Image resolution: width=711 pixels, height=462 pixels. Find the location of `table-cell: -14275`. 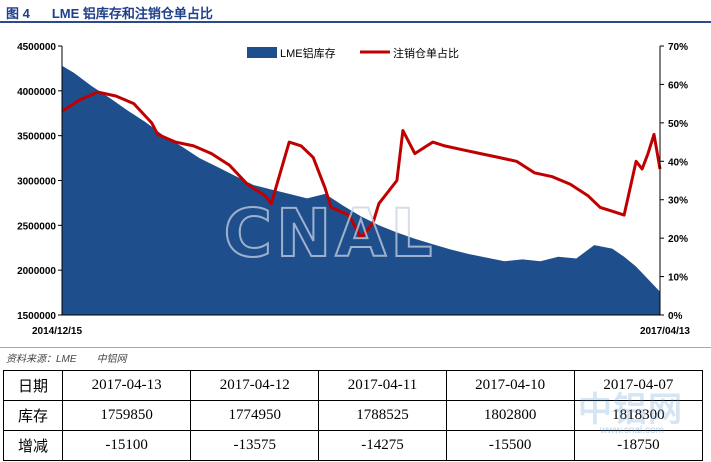

table-cell: -14275 is located at coordinates (382, 445).